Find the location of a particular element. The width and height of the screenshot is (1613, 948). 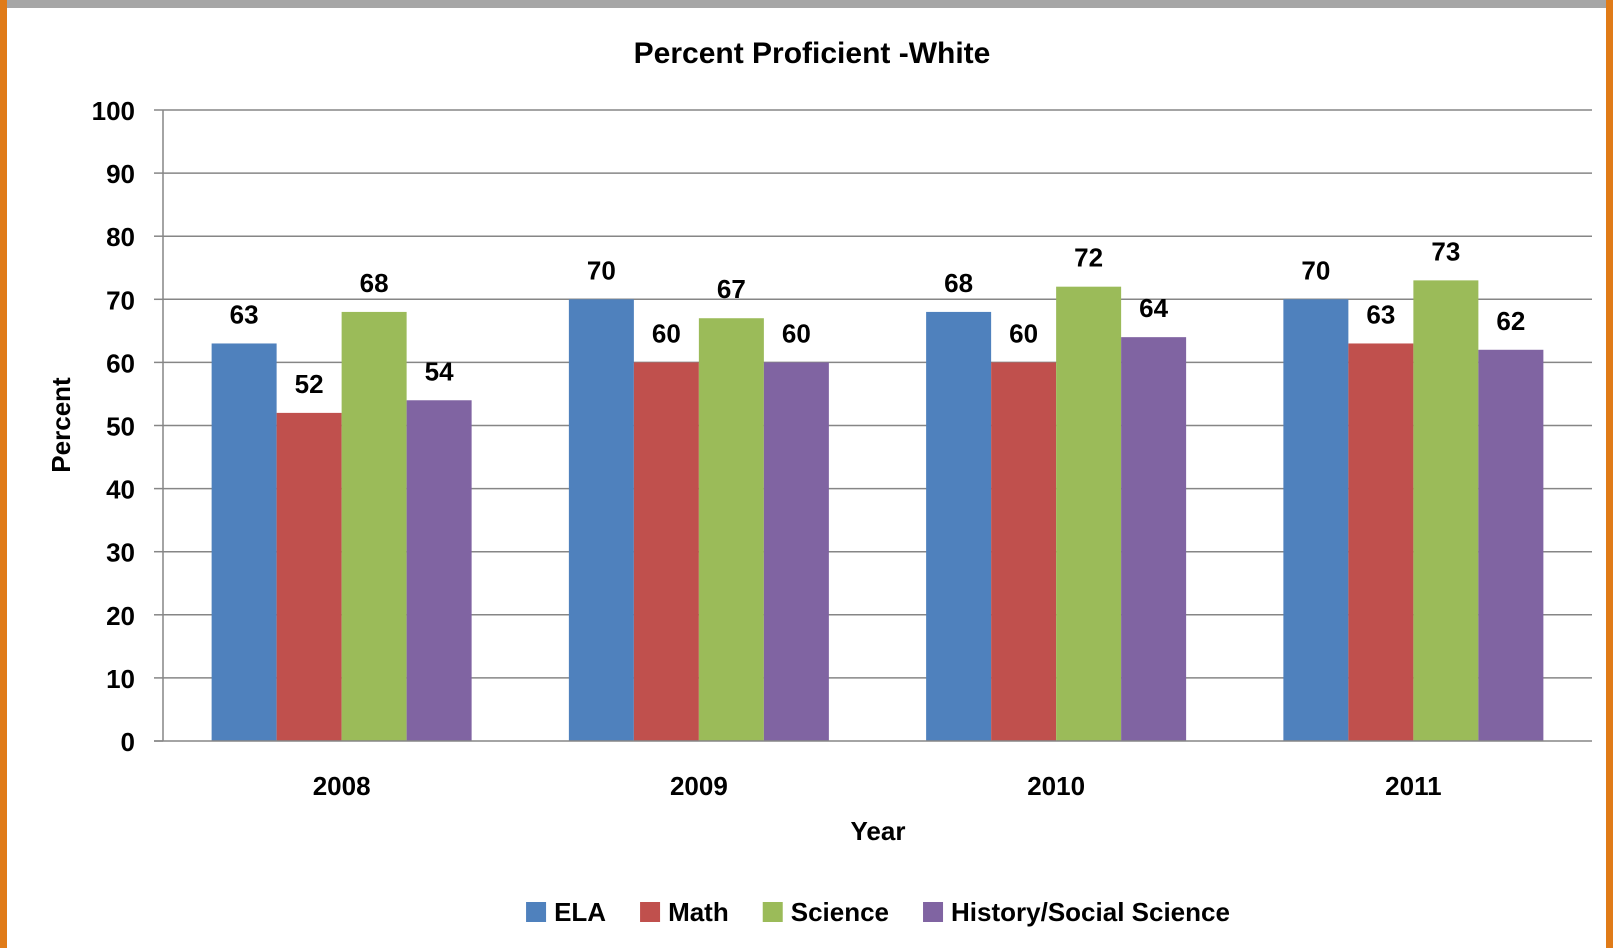

legend-label: History/Social Science is located at coordinates (1090, 912).